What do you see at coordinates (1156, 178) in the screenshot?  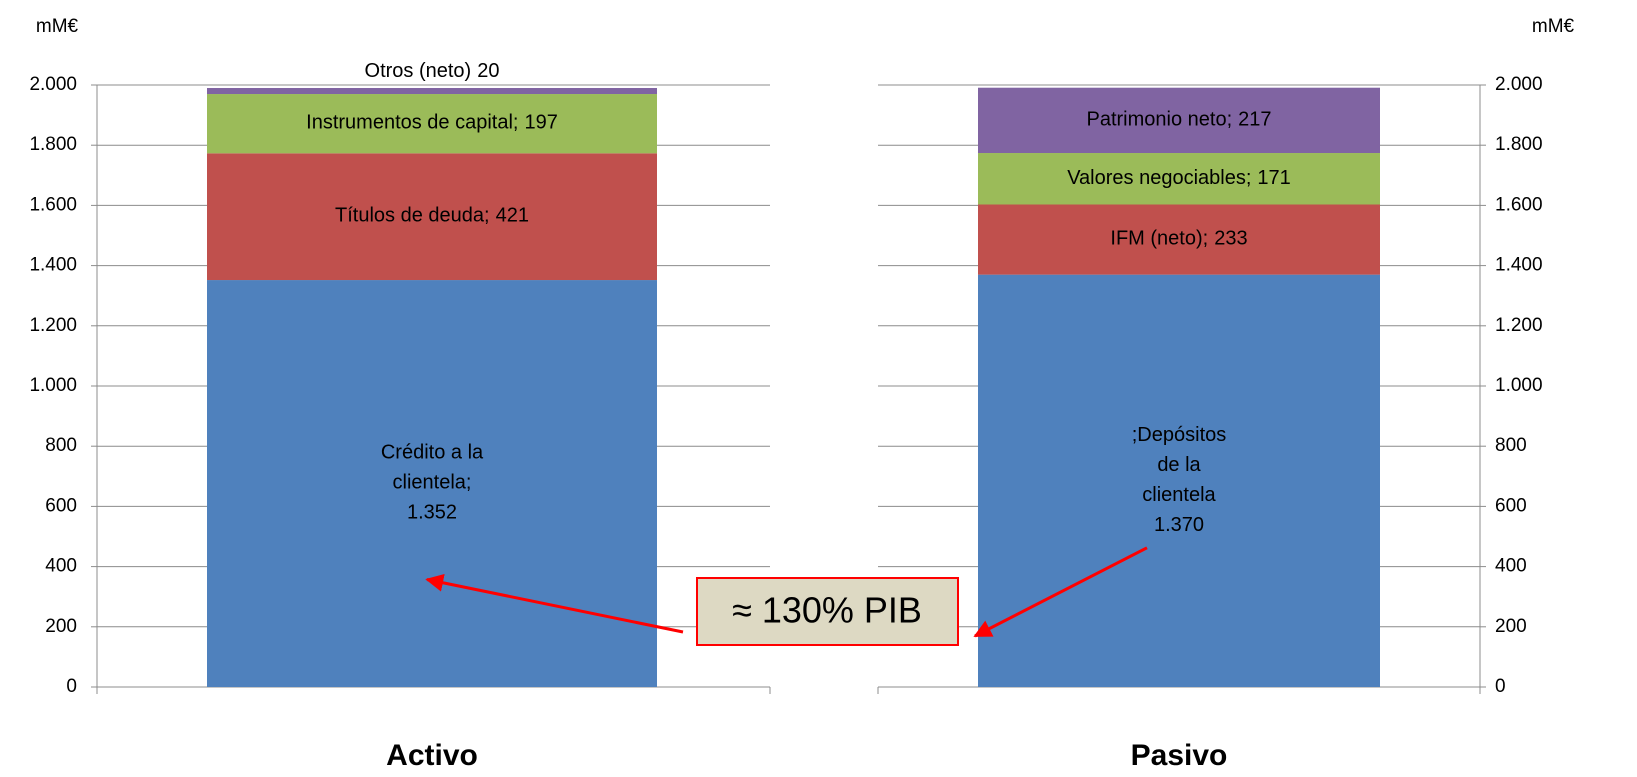 I see `data-label-part: Valores negociables` at bounding box center [1156, 178].